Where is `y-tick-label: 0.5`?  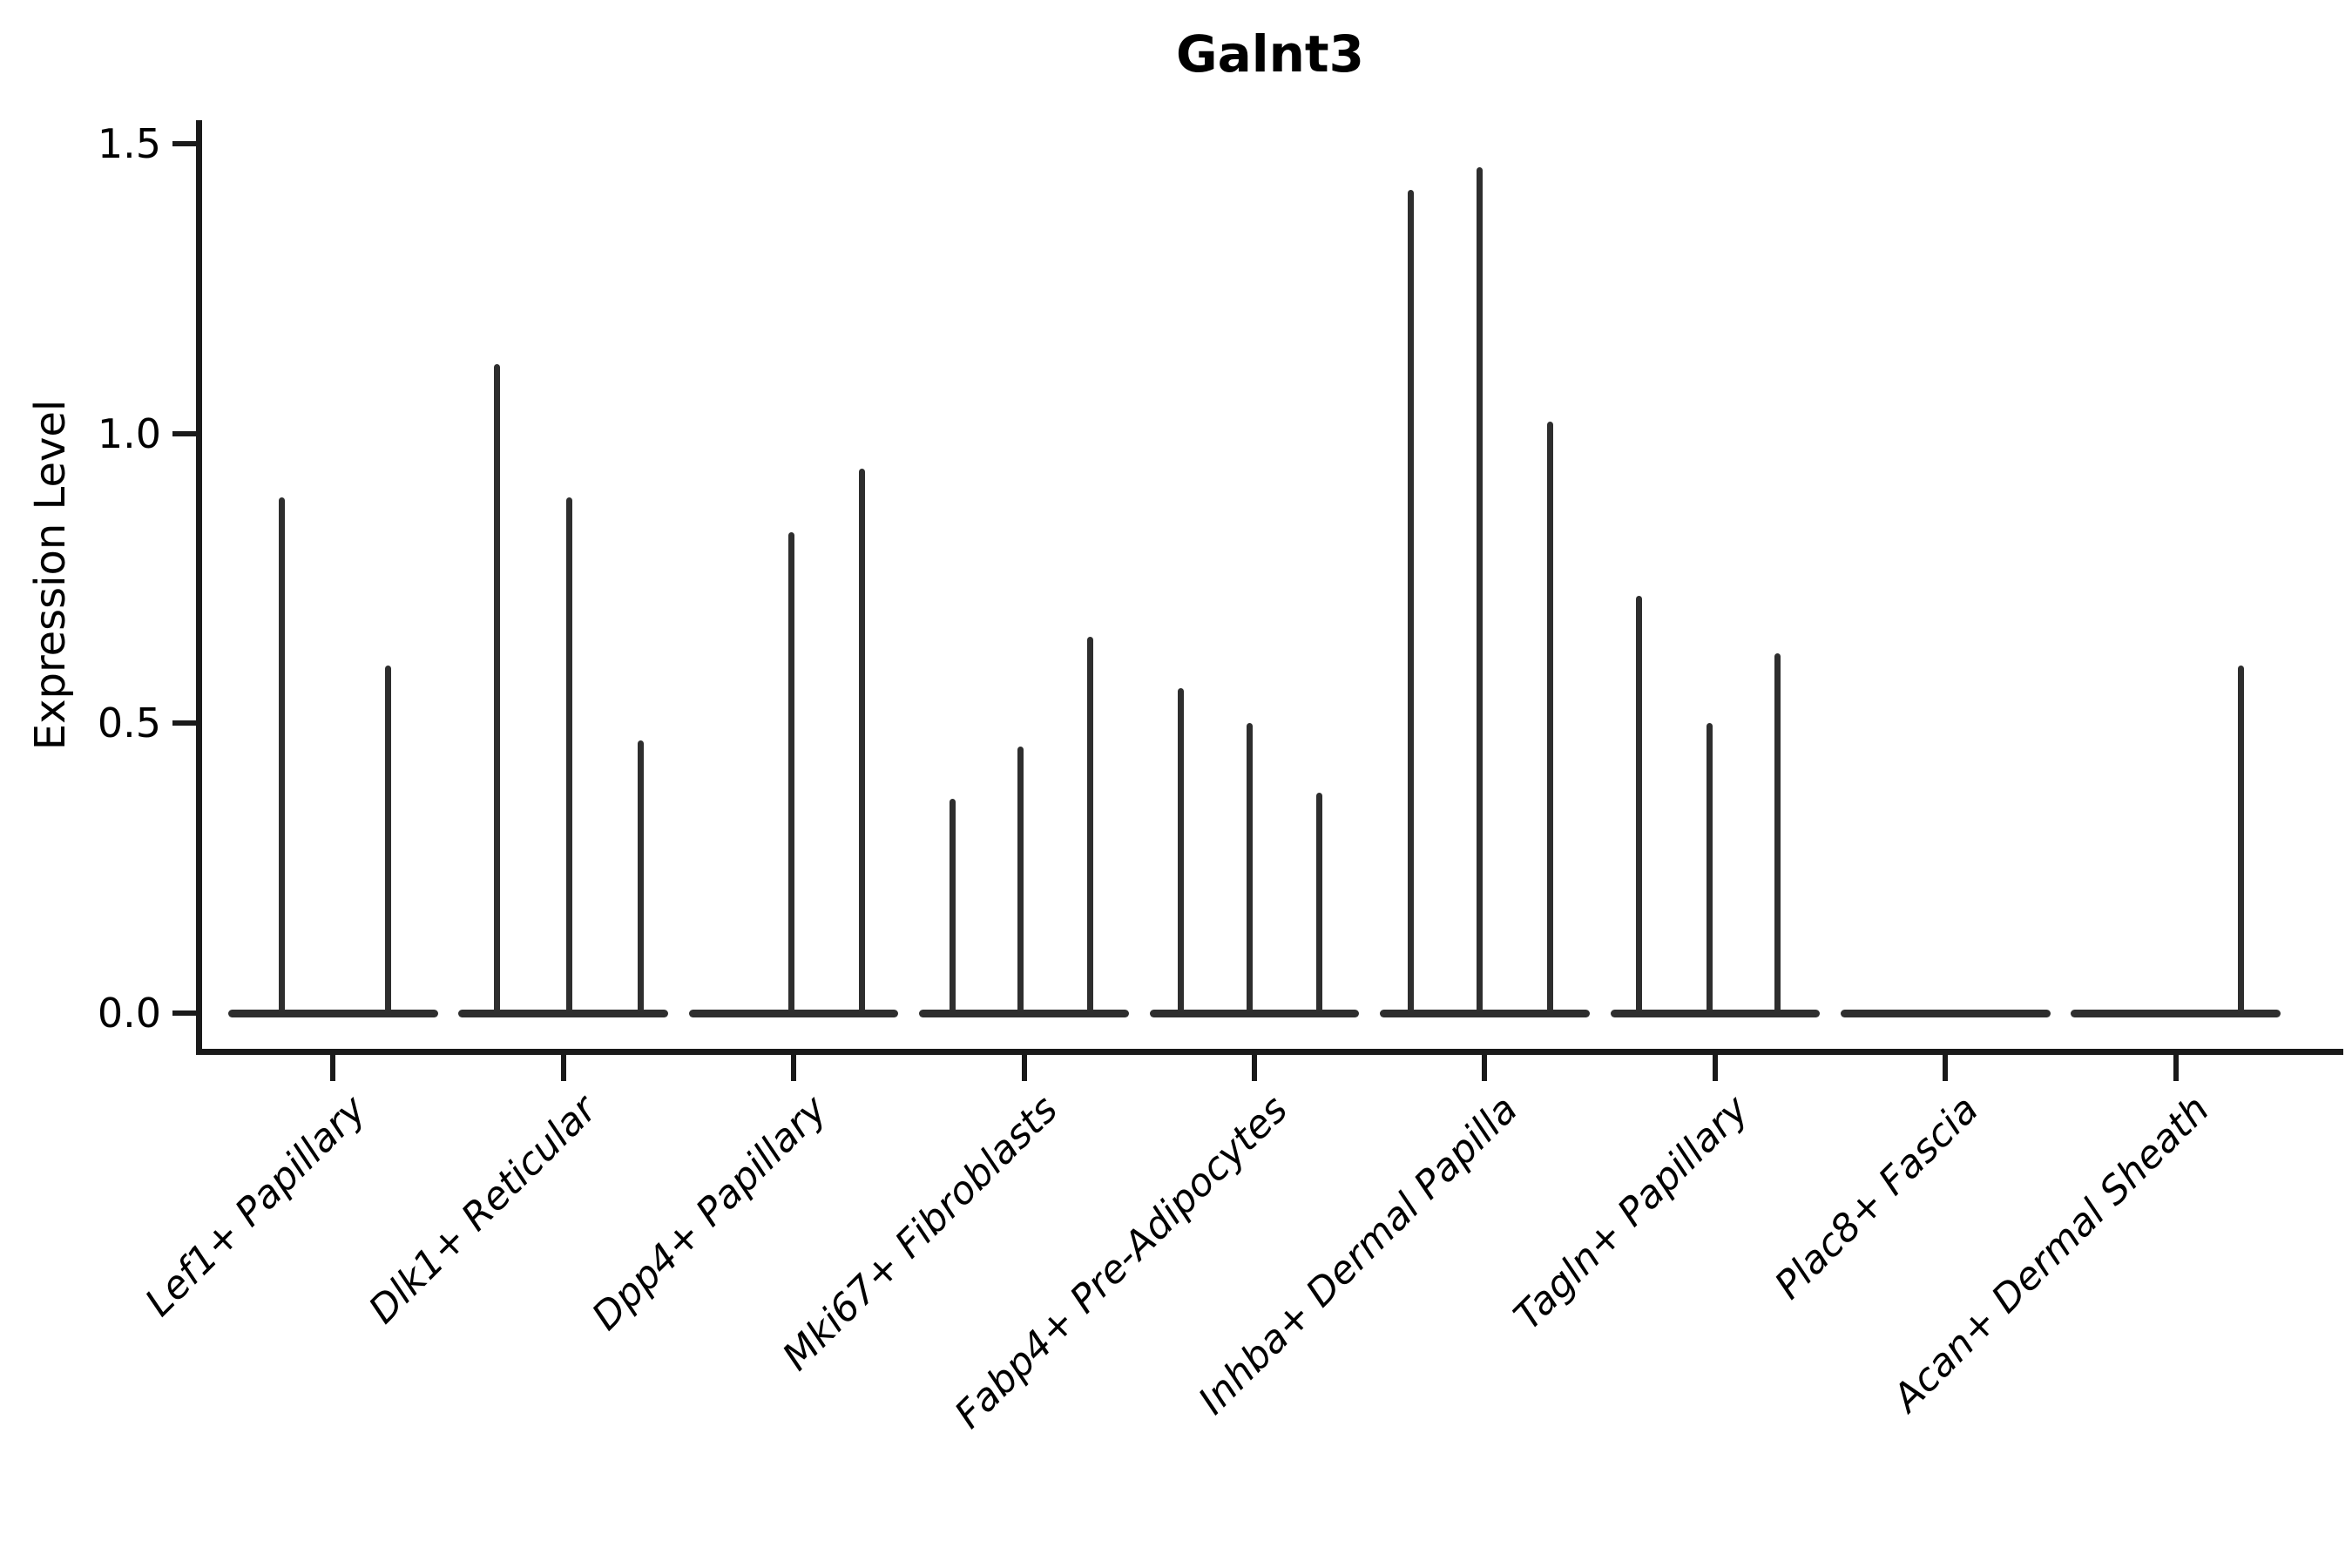
y-tick-label: 0.5 is located at coordinates (129, 723).